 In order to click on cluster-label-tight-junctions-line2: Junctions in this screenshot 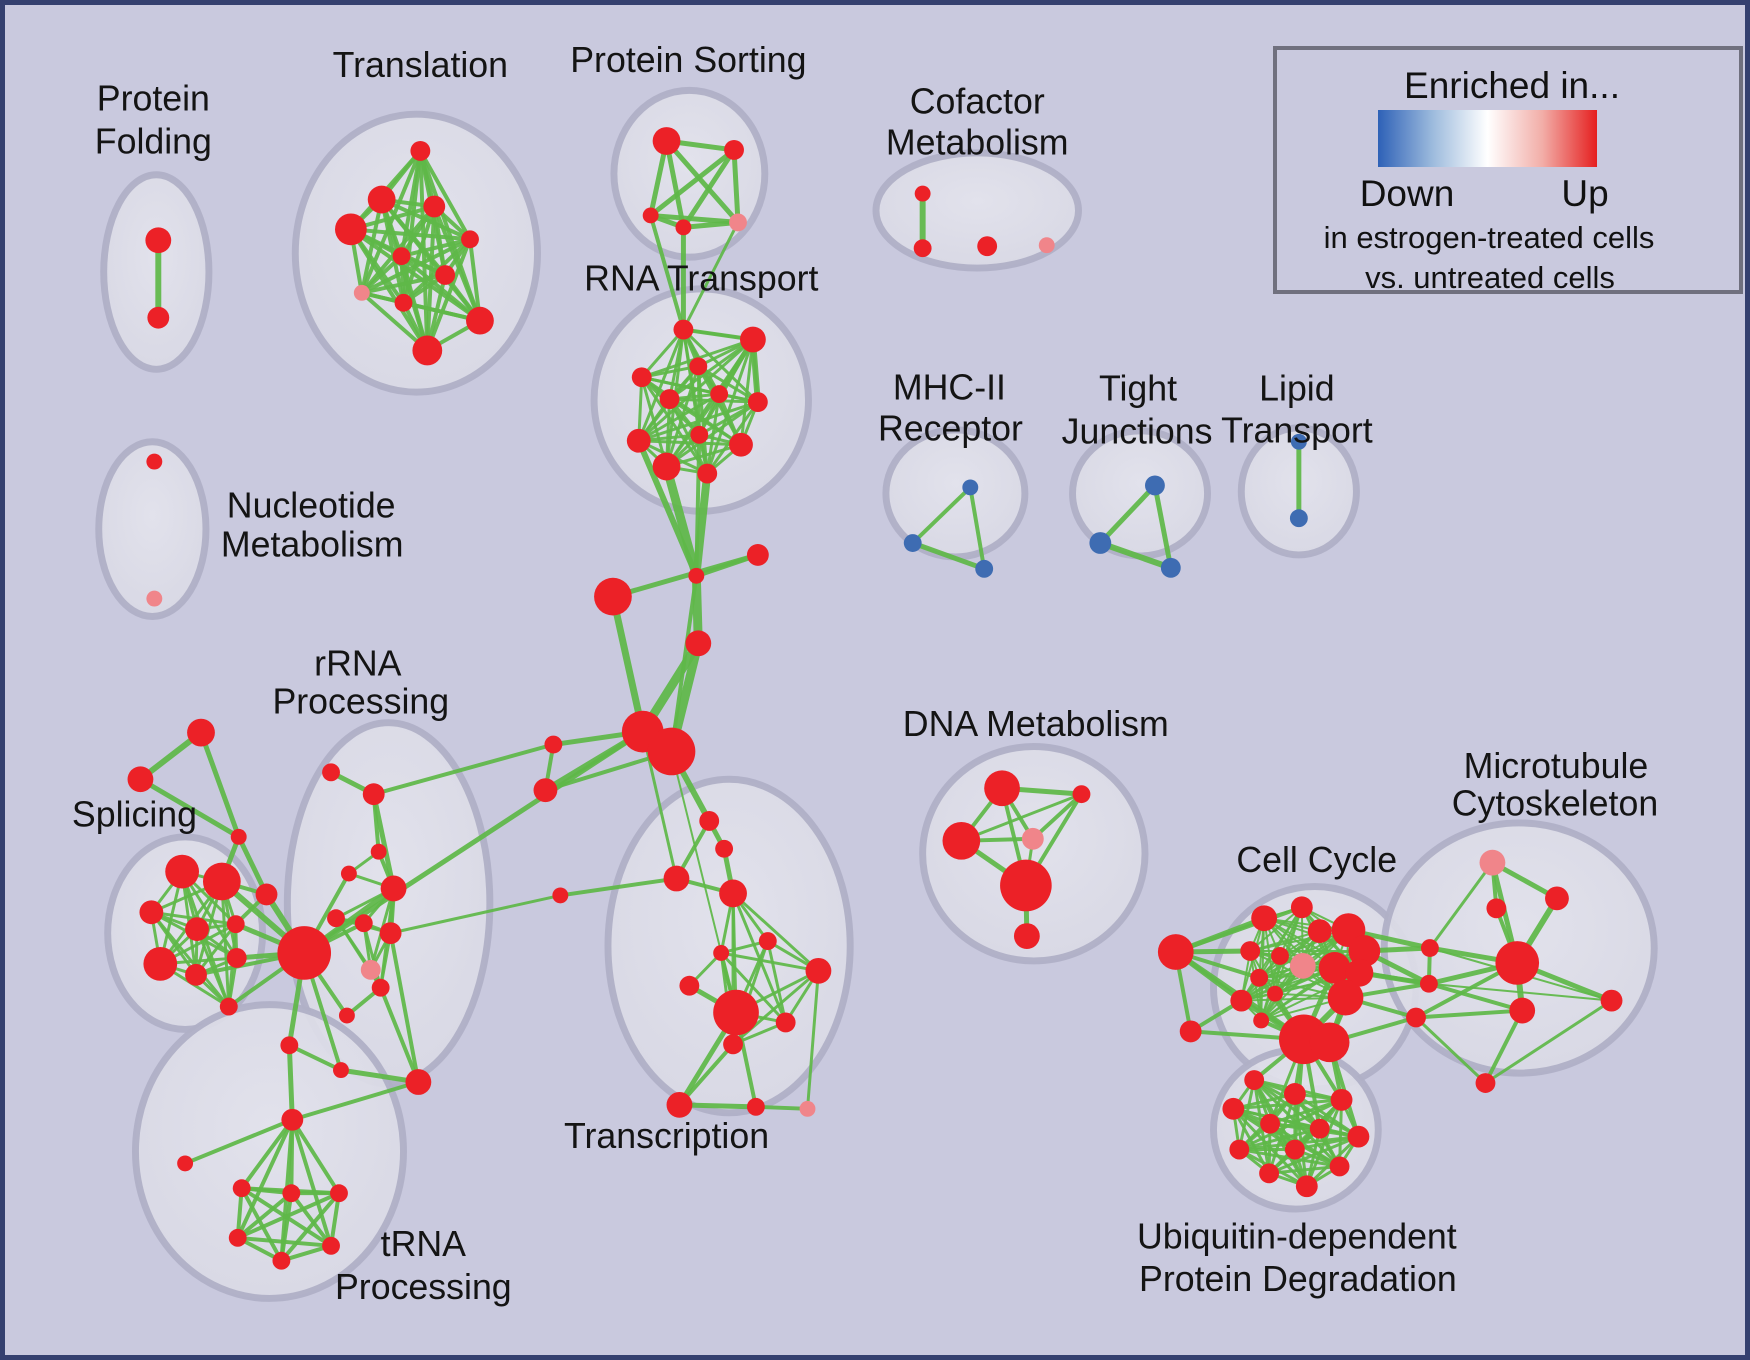, I will do `click(1137, 431)`.